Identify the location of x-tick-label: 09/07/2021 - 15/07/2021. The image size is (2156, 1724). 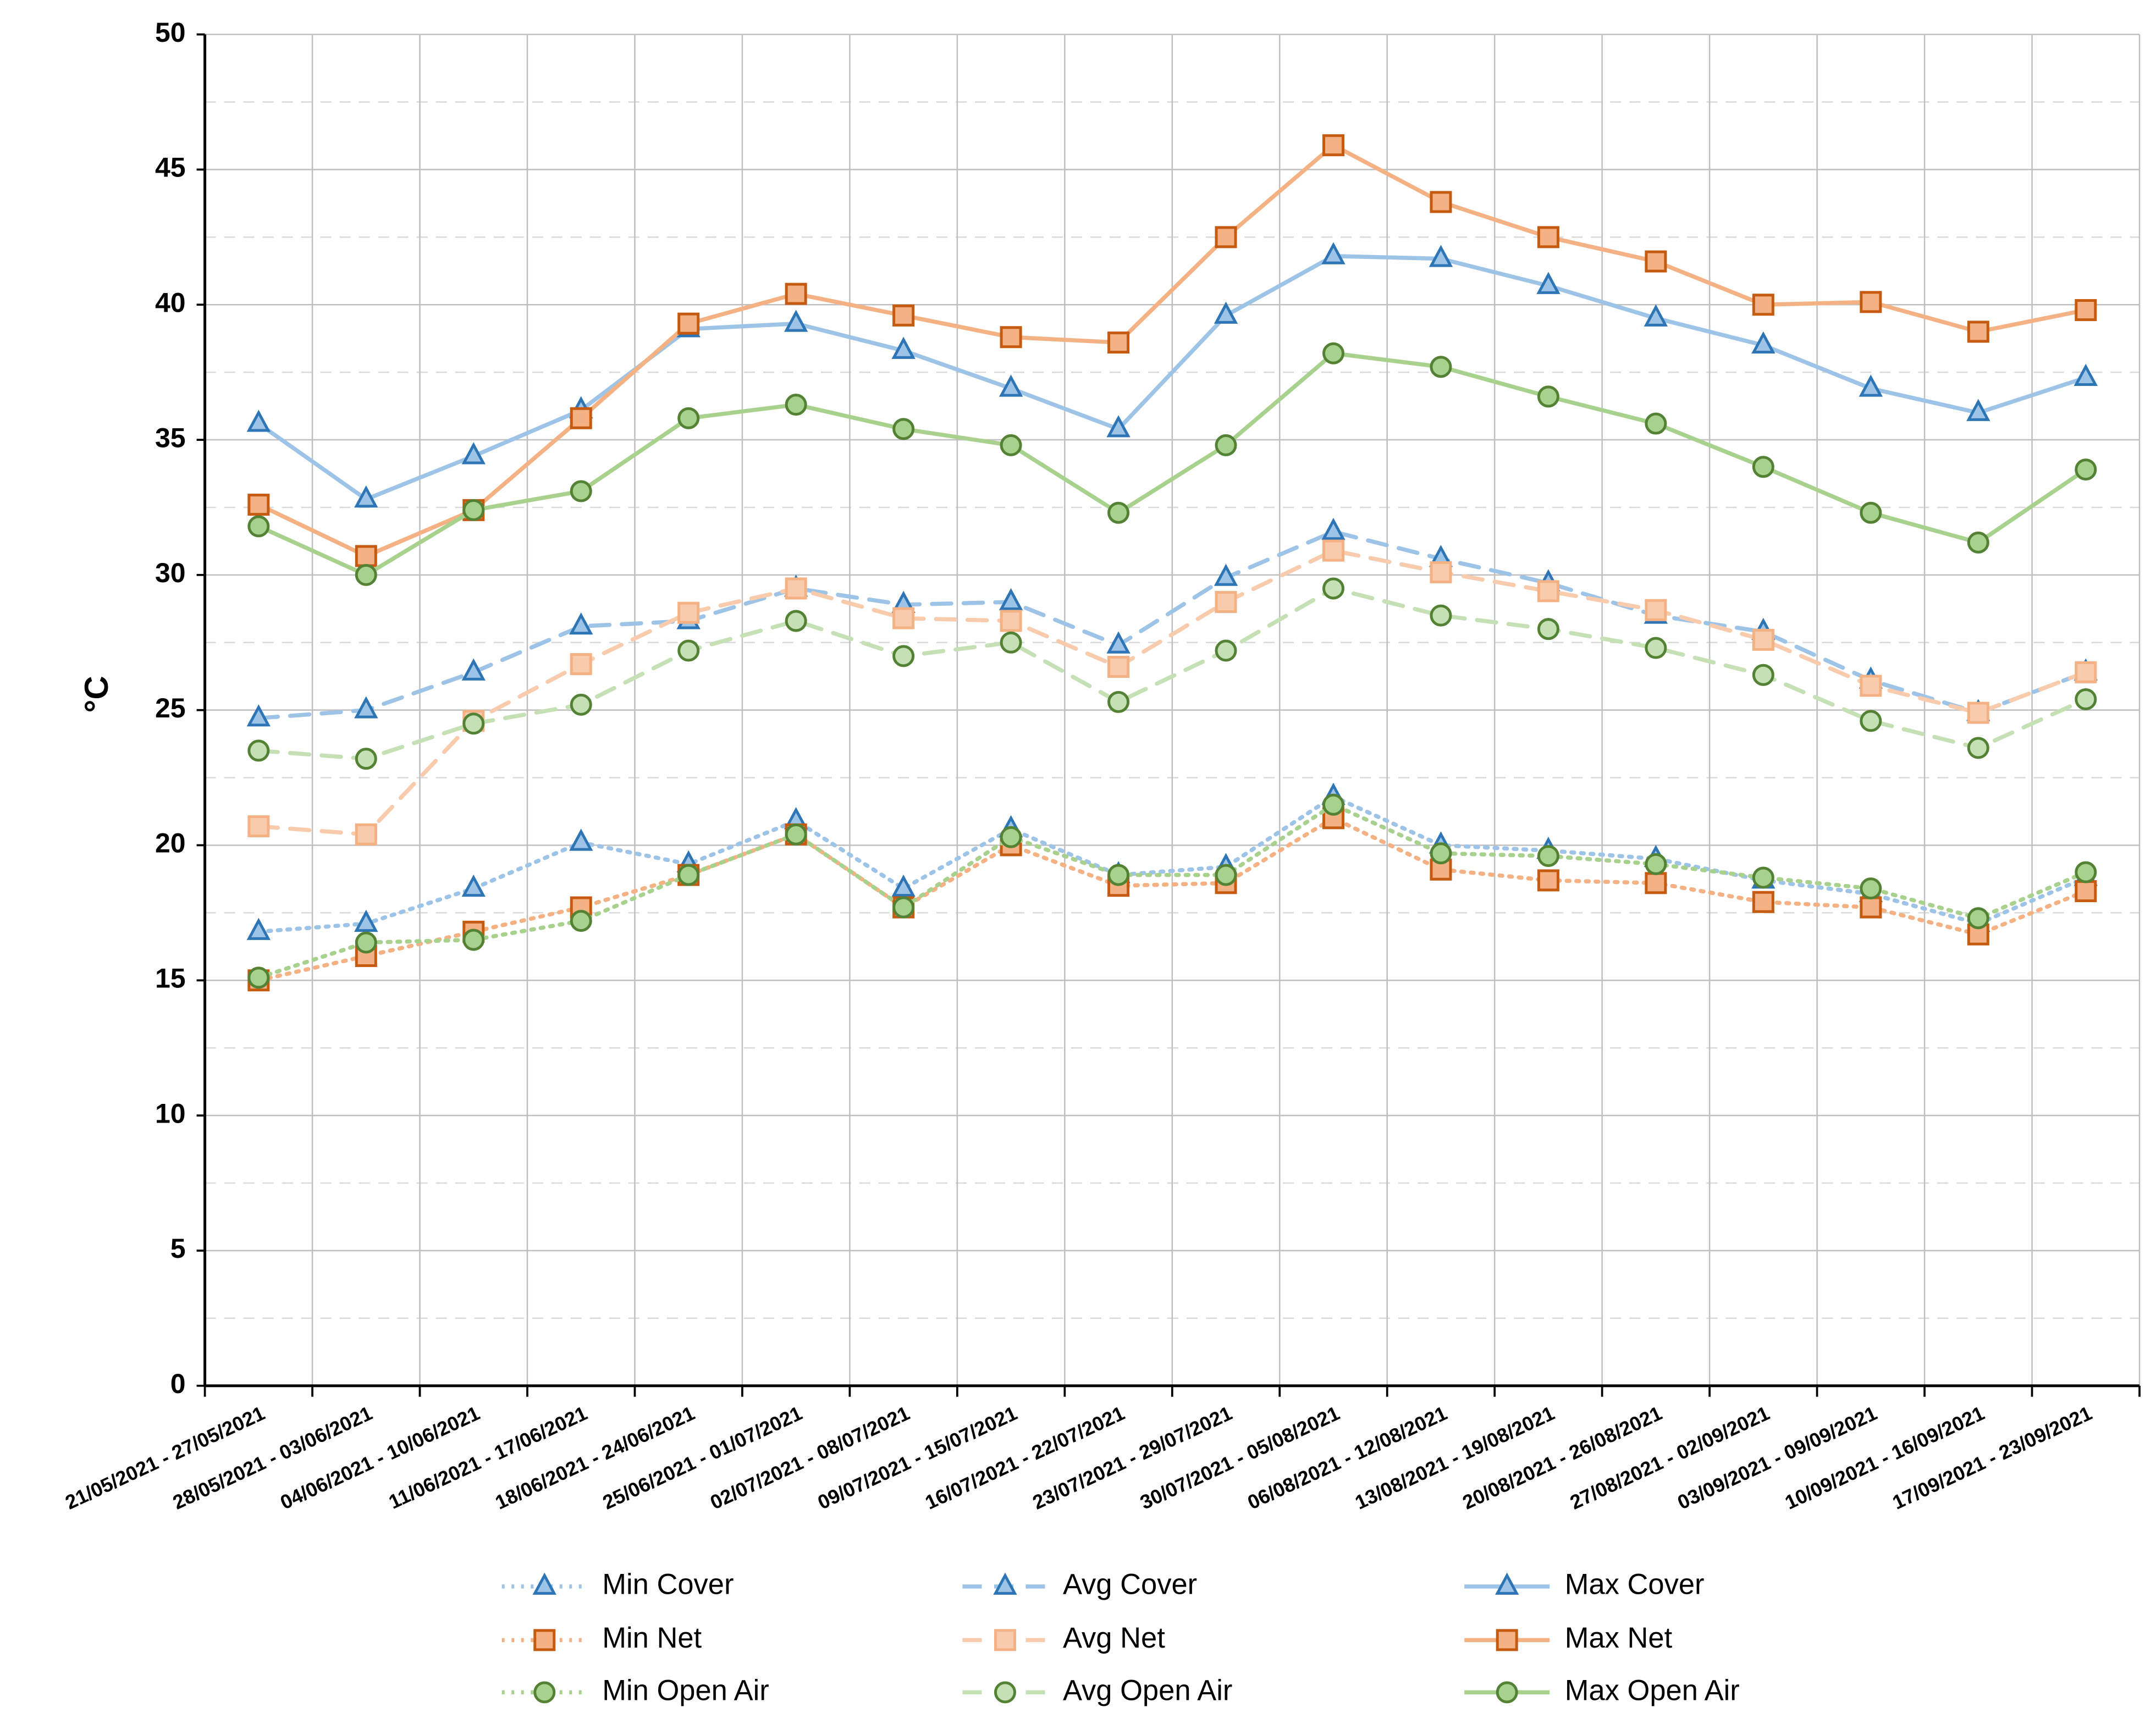
(917, 1458).